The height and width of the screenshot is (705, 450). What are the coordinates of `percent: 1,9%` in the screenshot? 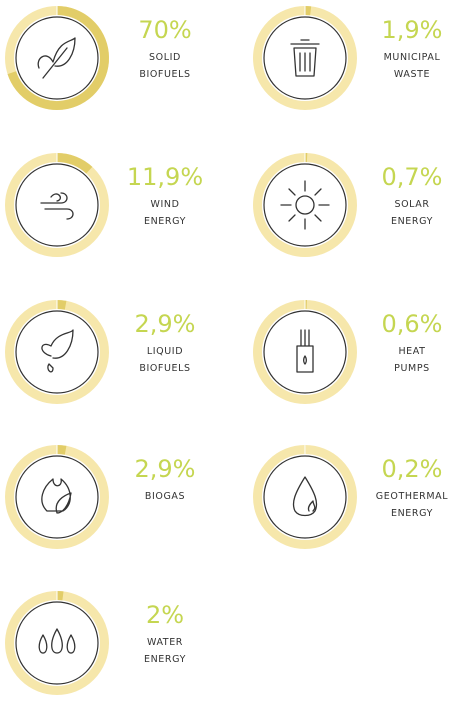 It's located at (412, 30).